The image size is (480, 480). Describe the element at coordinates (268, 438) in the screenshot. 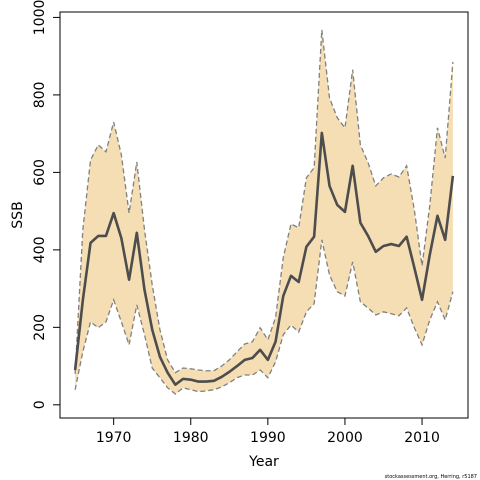

I see `x-tick-label: 1990` at that location.